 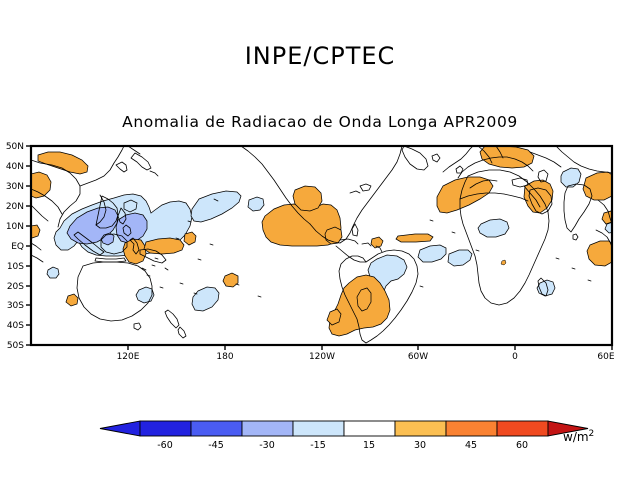 What do you see at coordinates (418, 357) in the screenshot?
I see `x-tick-label: 60W` at bounding box center [418, 357].